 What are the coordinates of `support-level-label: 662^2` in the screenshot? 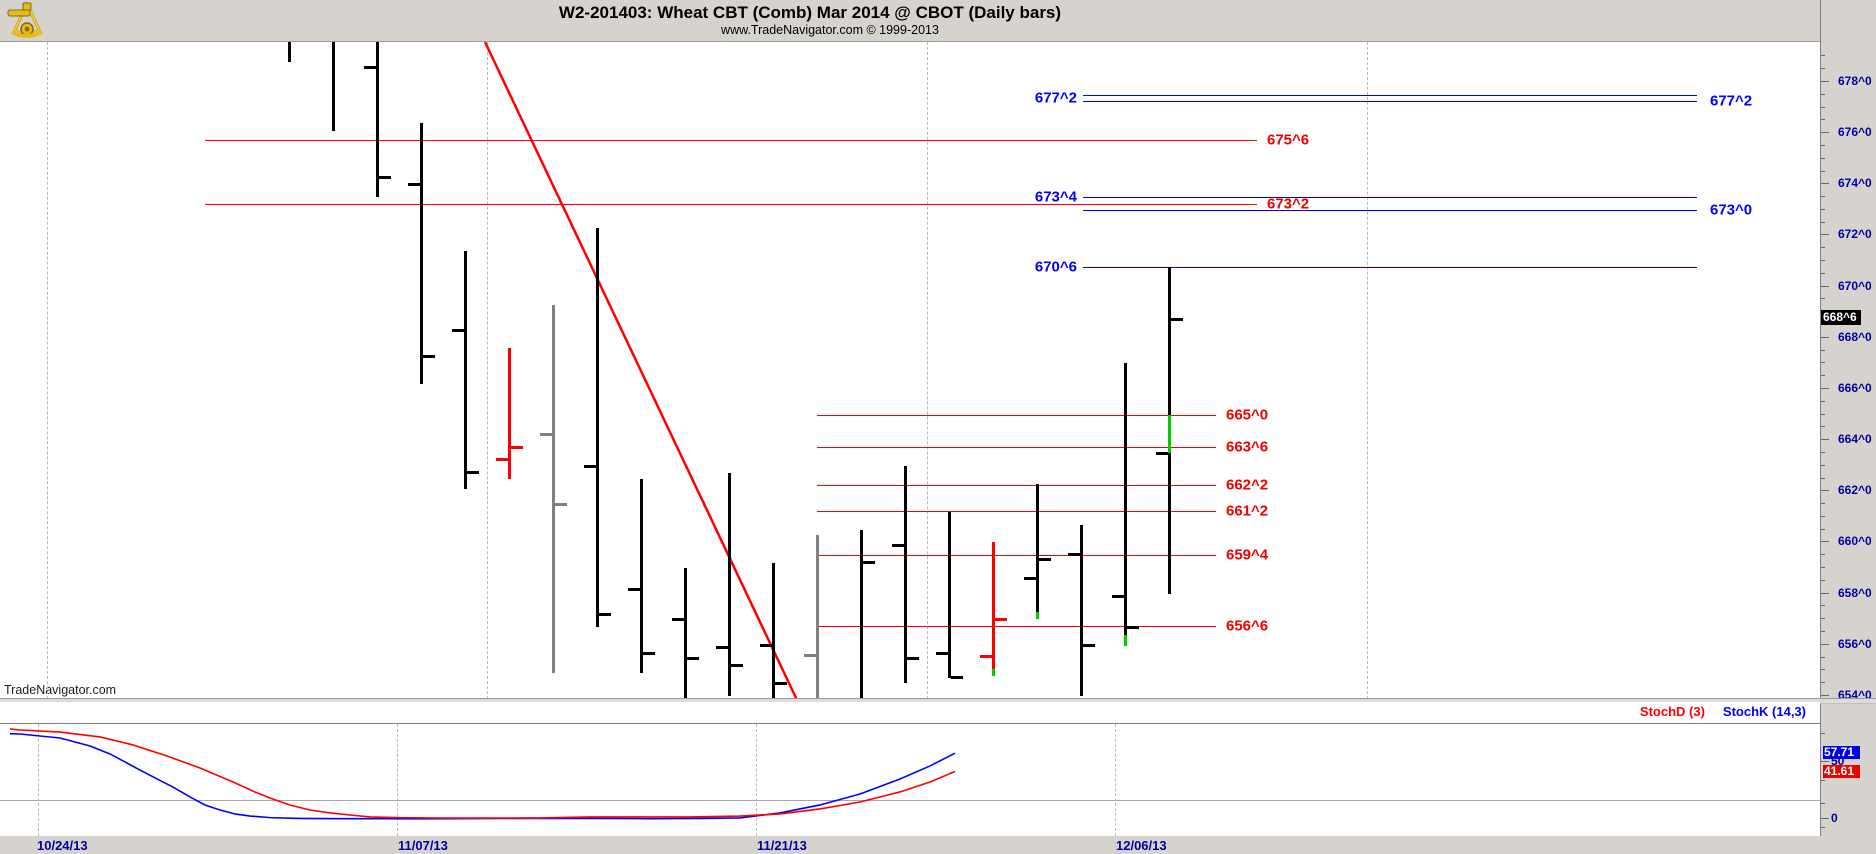 It's located at (1247, 485).